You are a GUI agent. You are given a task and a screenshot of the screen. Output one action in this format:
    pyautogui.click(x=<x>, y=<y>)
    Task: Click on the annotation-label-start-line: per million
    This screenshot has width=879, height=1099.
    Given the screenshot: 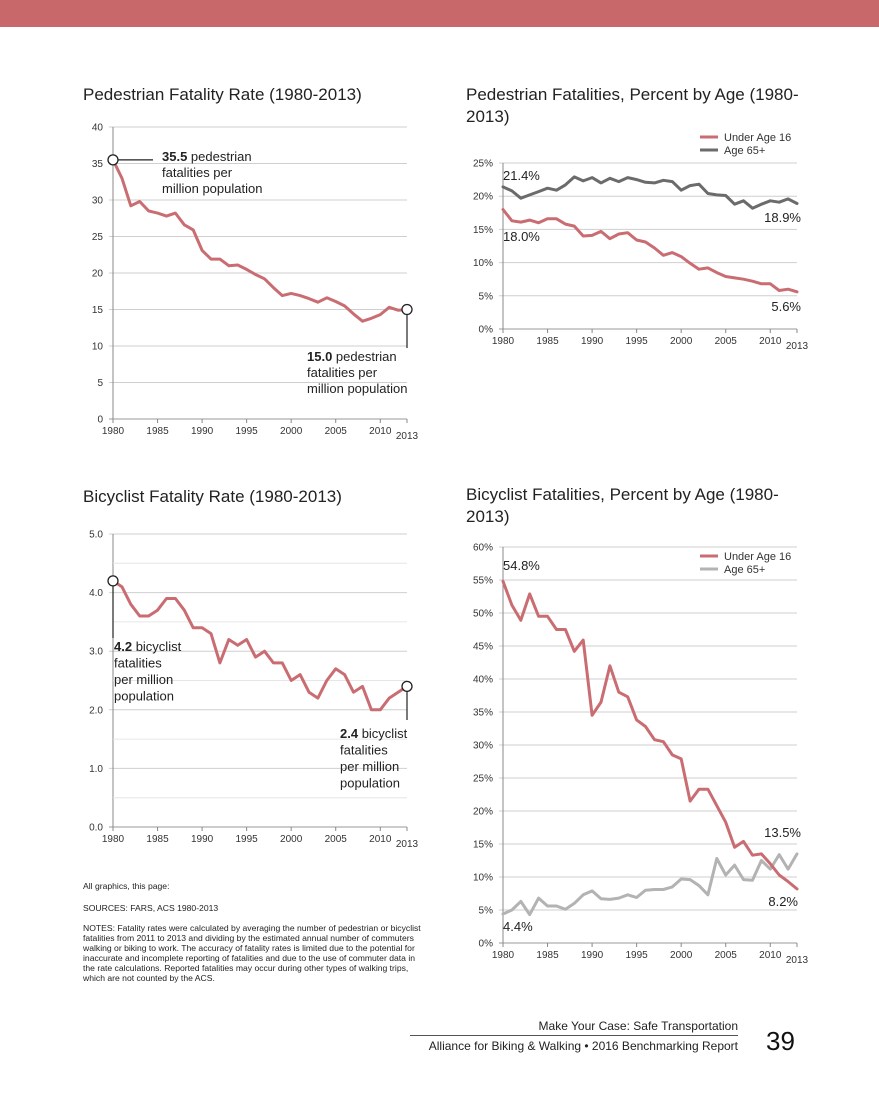 What is the action you would take?
    pyautogui.click(x=143, y=679)
    